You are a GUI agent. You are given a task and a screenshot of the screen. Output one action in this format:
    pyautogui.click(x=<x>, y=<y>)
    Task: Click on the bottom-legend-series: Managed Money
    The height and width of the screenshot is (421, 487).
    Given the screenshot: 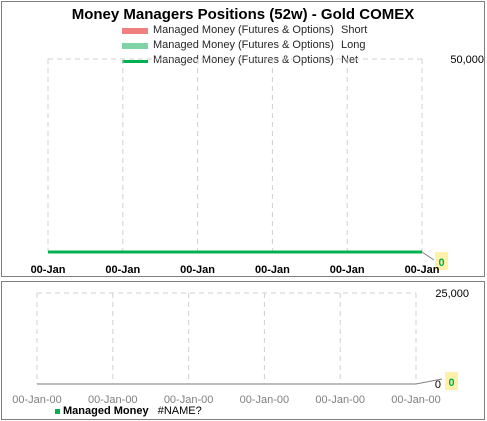 What is the action you would take?
    pyautogui.click(x=106, y=411)
    